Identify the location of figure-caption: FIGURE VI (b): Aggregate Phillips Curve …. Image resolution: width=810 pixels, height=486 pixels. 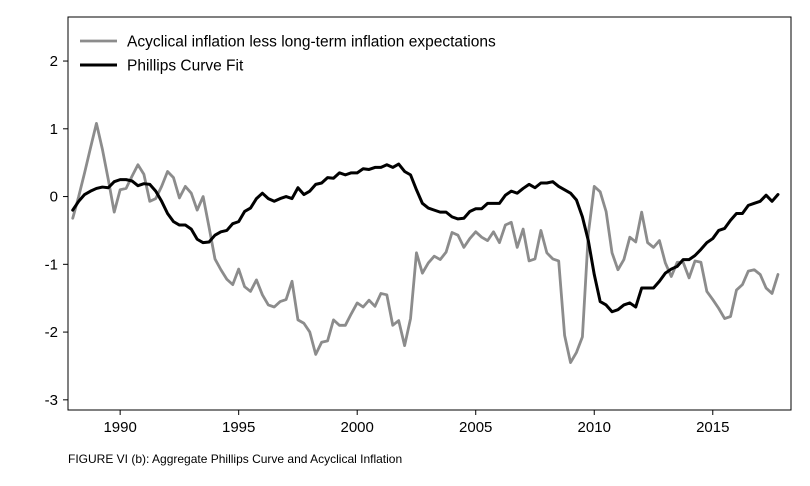
(235, 459).